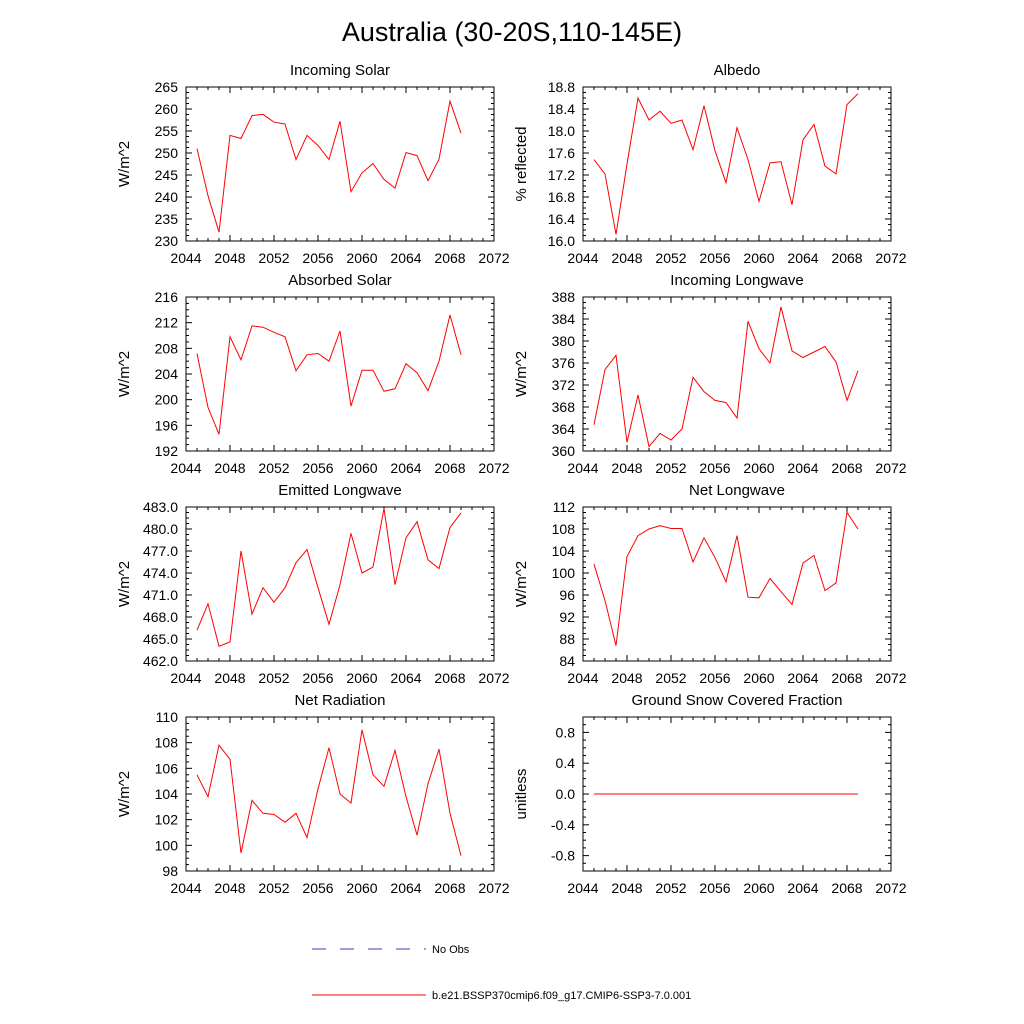 The image size is (1024, 1024). What do you see at coordinates (339, 280) in the screenshot?
I see `panel-title: Absorbed Solar` at bounding box center [339, 280].